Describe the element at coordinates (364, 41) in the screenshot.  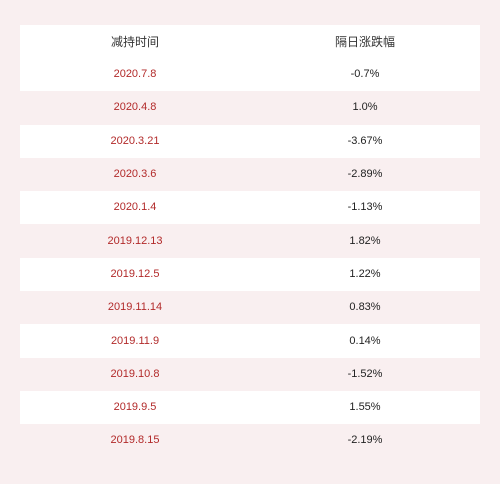
I see `header-next-day-change: 隔日涨跌幅` at that location.